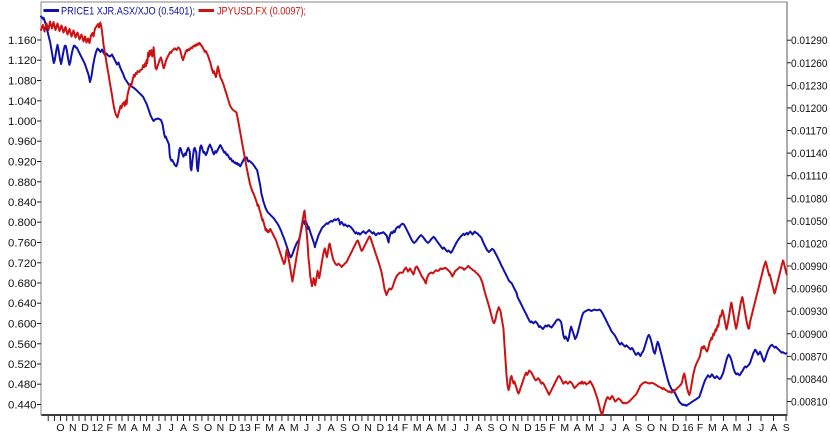 Image resolution: width=830 pixels, height=442 pixels. What do you see at coordinates (809, 357) in the screenshot?
I see `svg-text: 0.00870` at bounding box center [809, 357].